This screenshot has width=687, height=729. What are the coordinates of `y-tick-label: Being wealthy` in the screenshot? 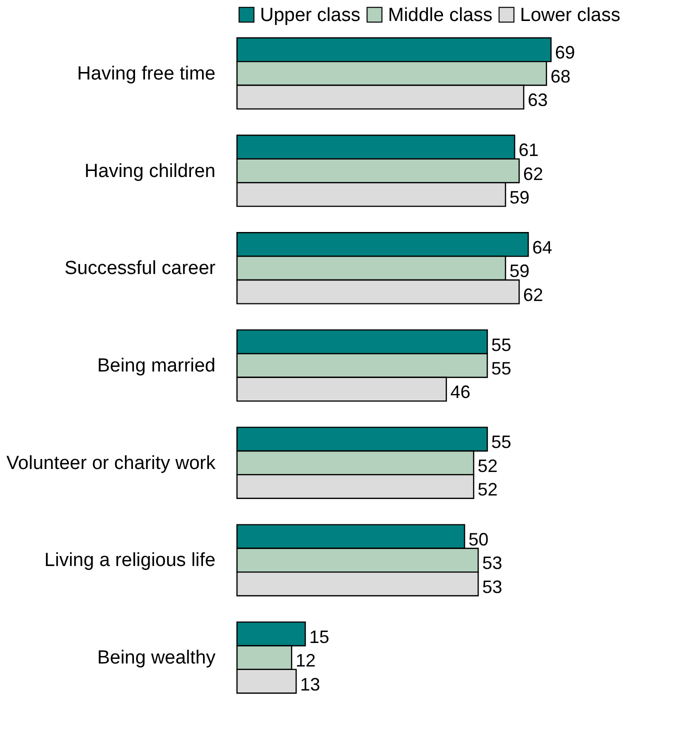 It's located at (156, 658).